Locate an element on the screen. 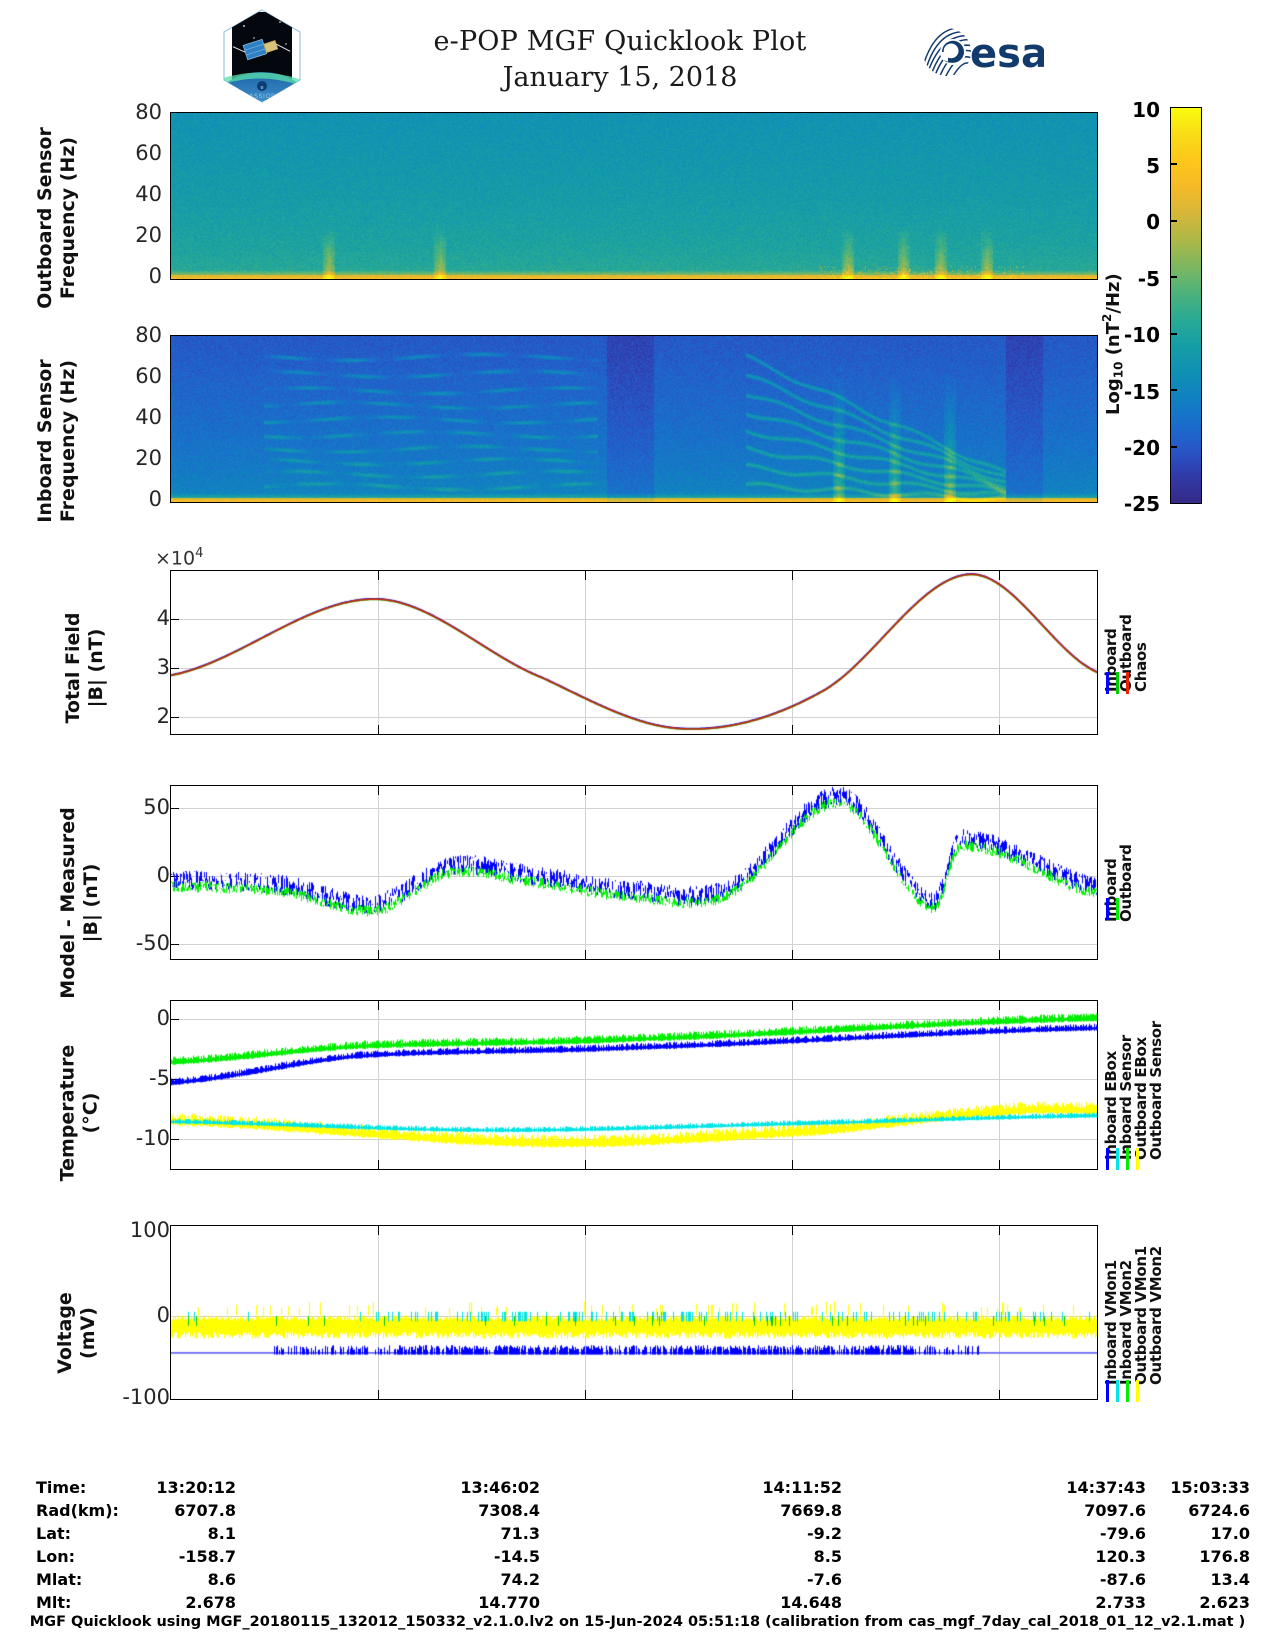 This screenshot has height=1650, width=1275. esa-logo: esa is located at coordinates (985, 52).